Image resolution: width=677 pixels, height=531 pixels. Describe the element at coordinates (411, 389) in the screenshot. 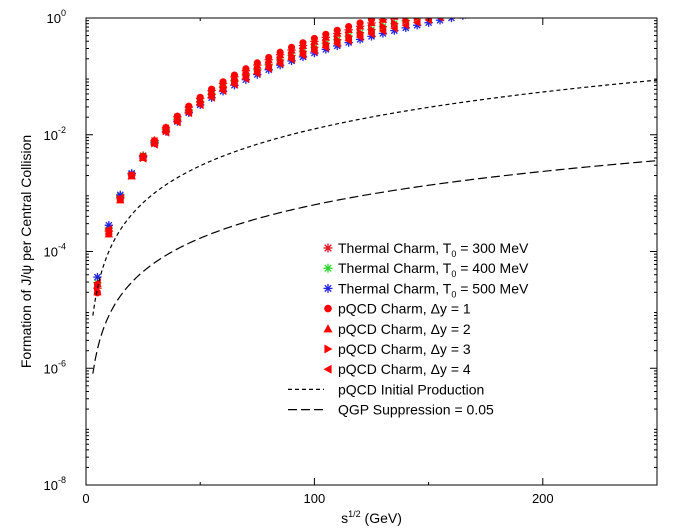

I see `legend-label: pQCD Initial Production` at that location.